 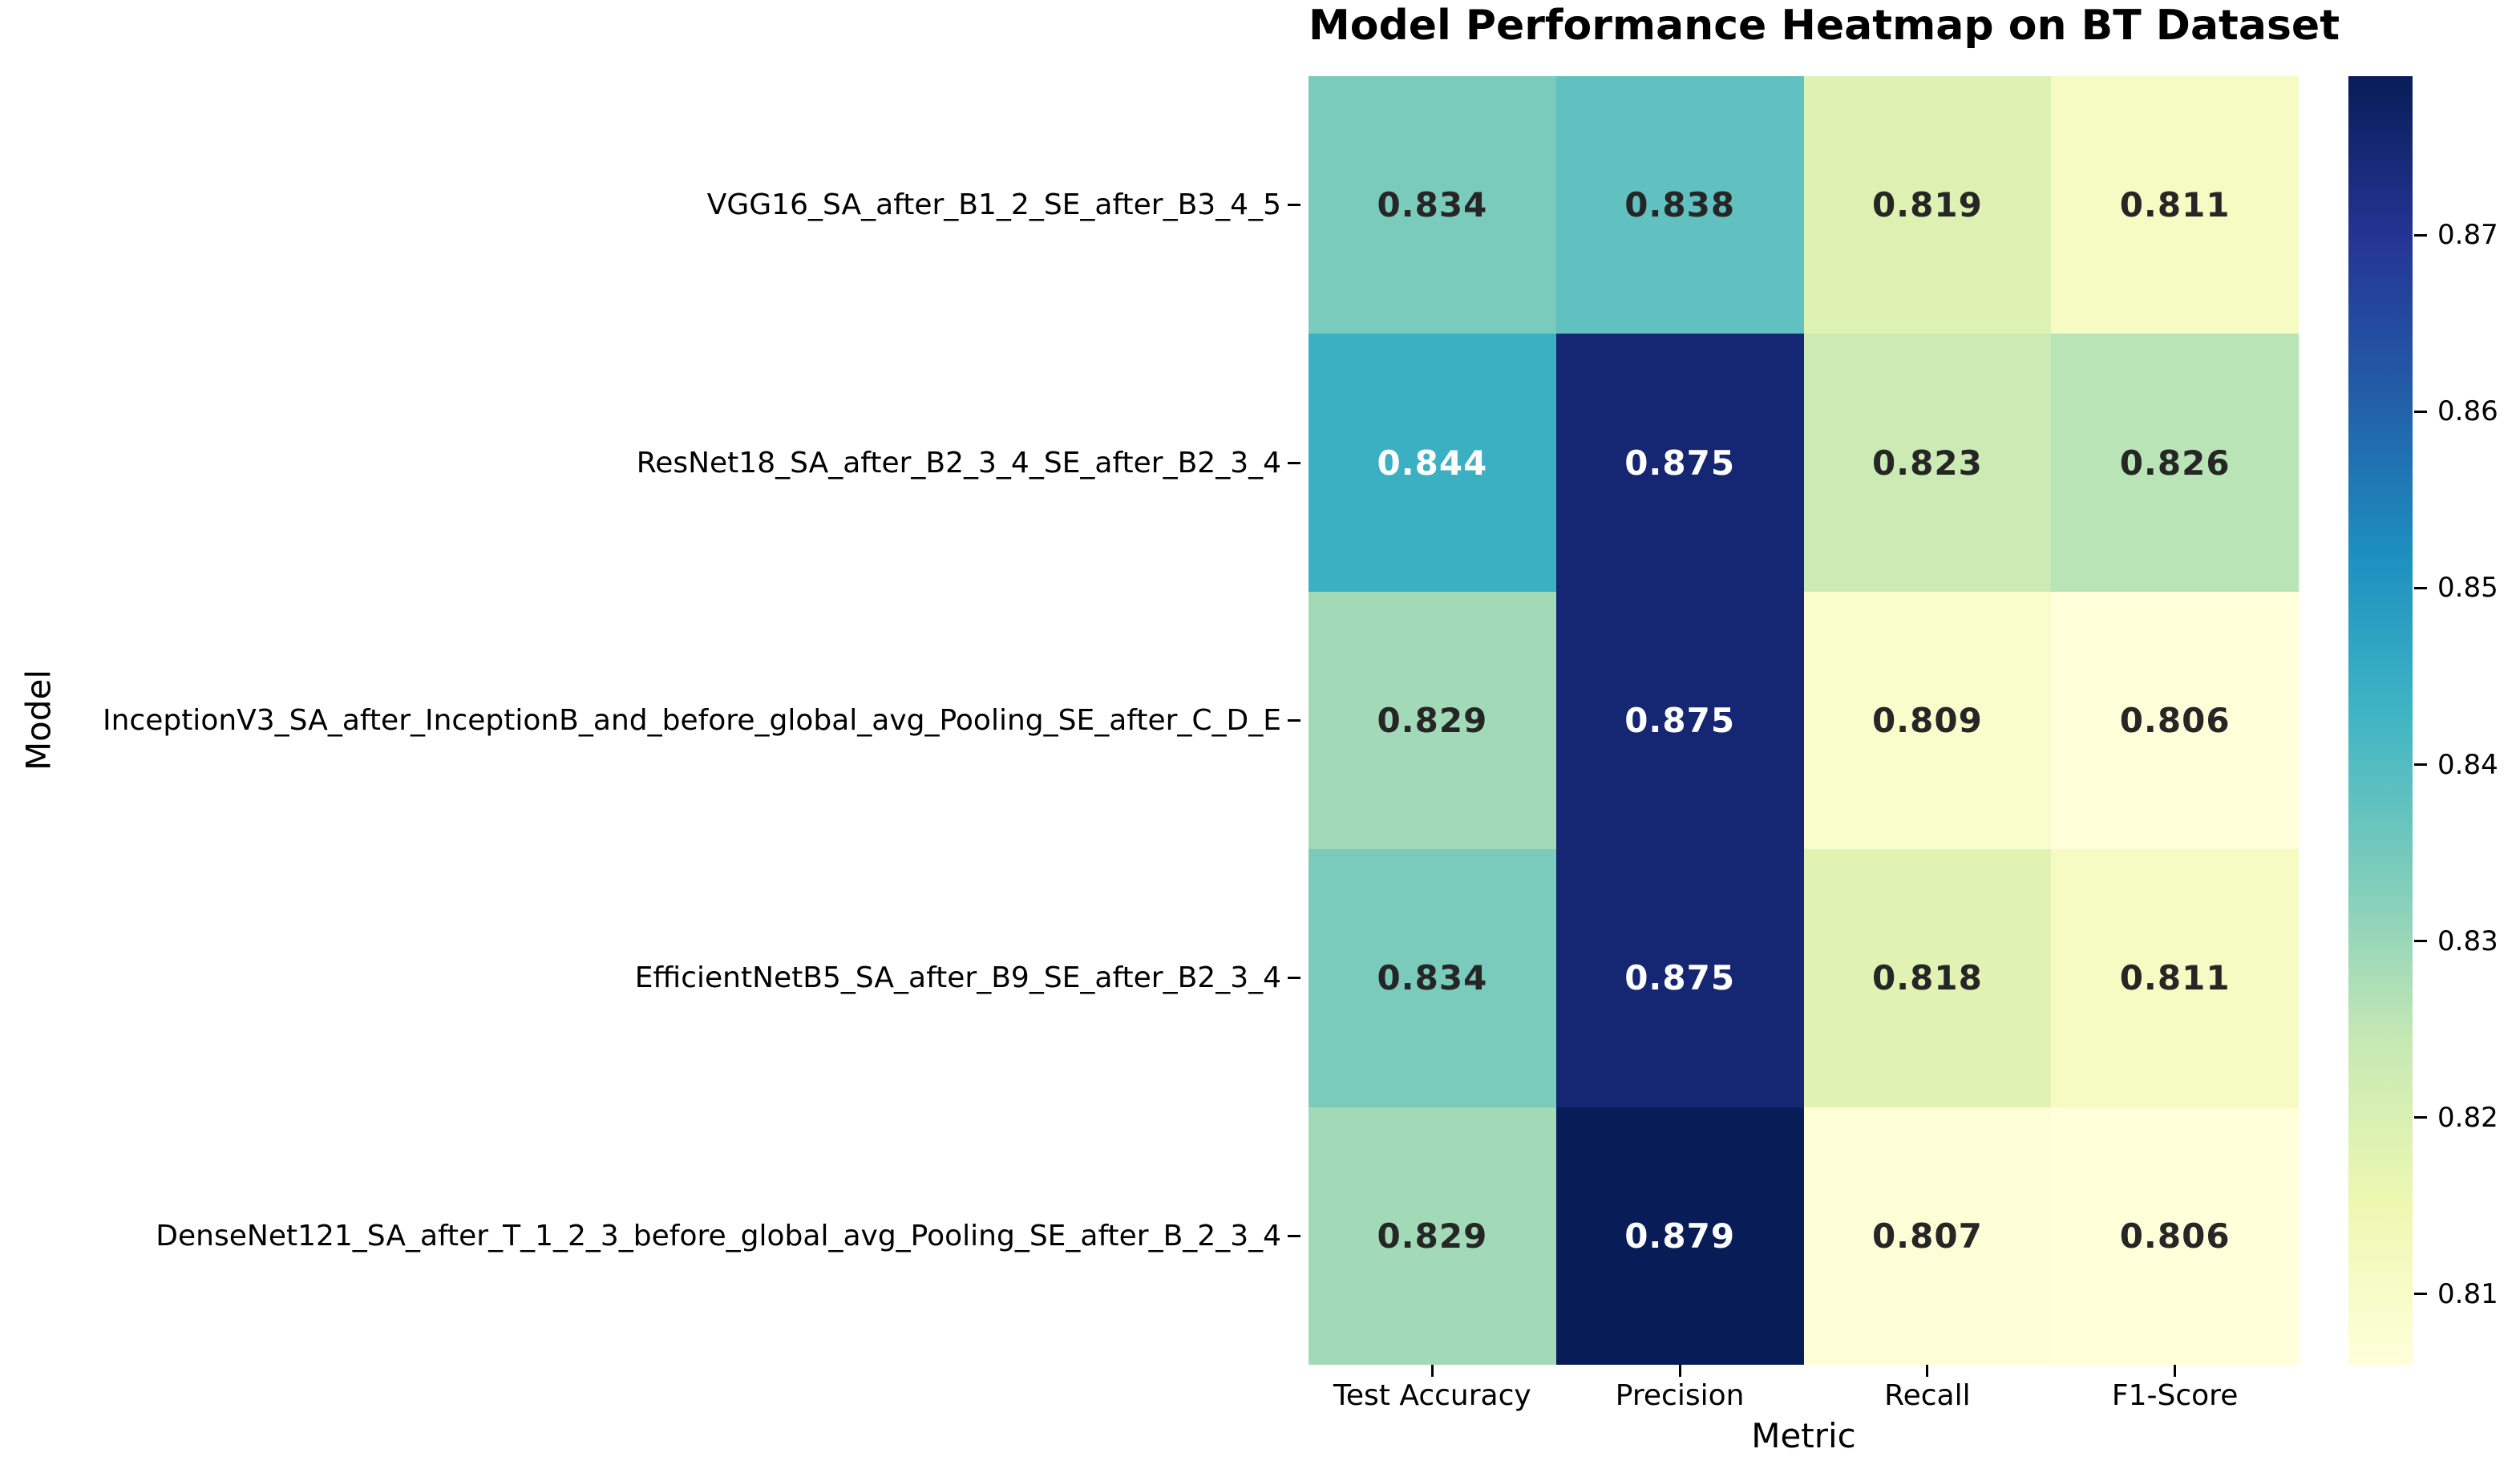 What do you see at coordinates (2467, 1117) in the screenshot?
I see `colorbar-tick-label: 0.82` at bounding box center [2467, 1117].